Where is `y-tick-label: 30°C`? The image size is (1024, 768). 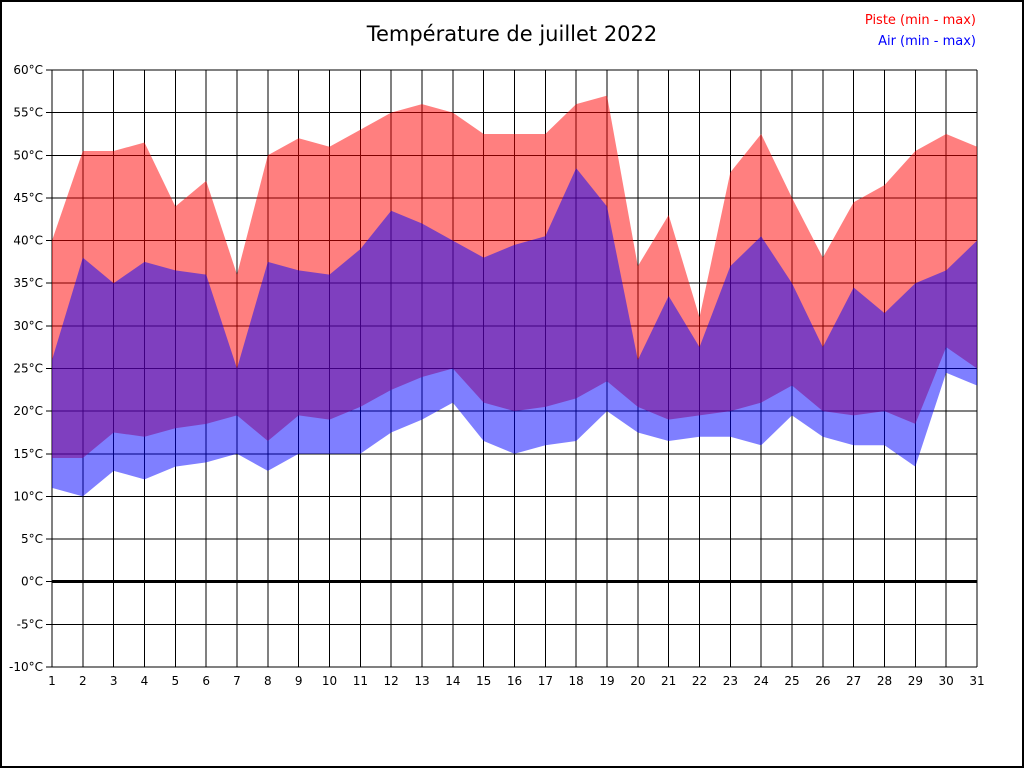
y-tick-label: 30°C is located at coordinates (28, 326).